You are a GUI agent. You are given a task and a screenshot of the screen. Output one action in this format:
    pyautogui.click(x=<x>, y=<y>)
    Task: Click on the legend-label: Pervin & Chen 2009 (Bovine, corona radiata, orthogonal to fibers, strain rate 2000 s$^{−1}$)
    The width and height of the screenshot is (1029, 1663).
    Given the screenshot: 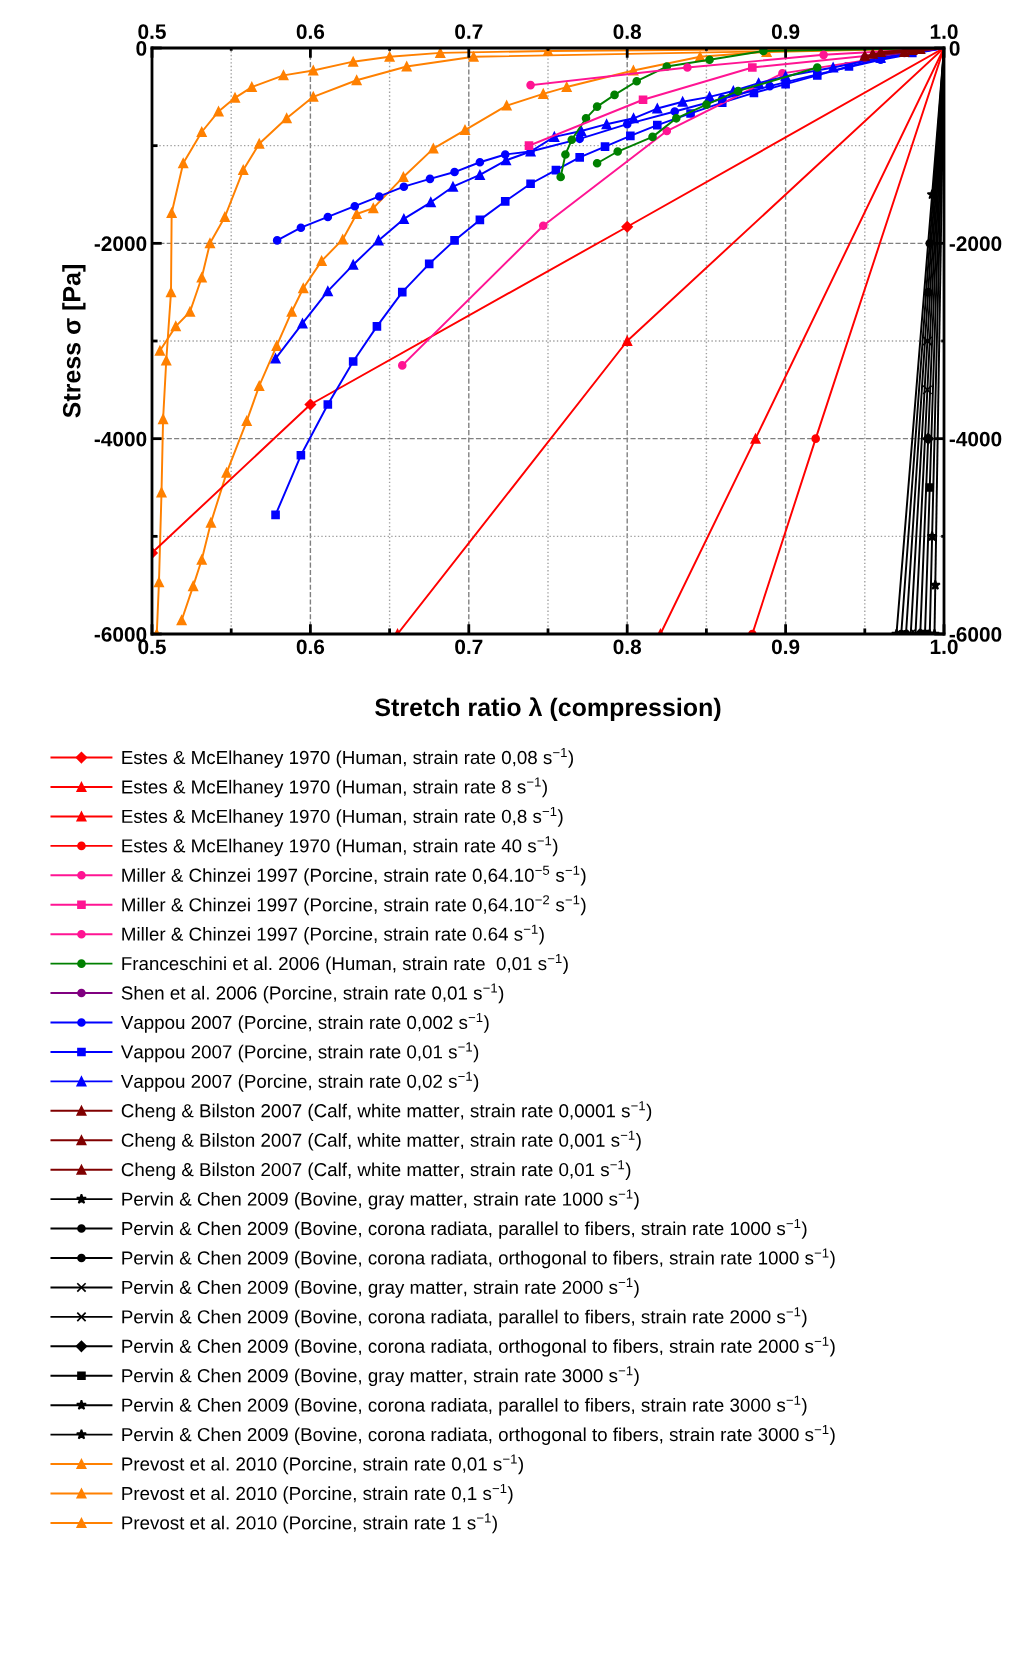 What is the action you would take?
    pyautogui.click(x=478, y=1346)
    